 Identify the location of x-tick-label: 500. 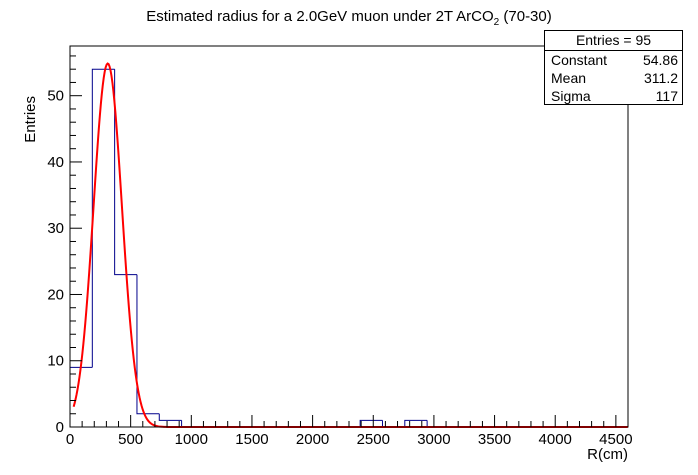
(130, 439).